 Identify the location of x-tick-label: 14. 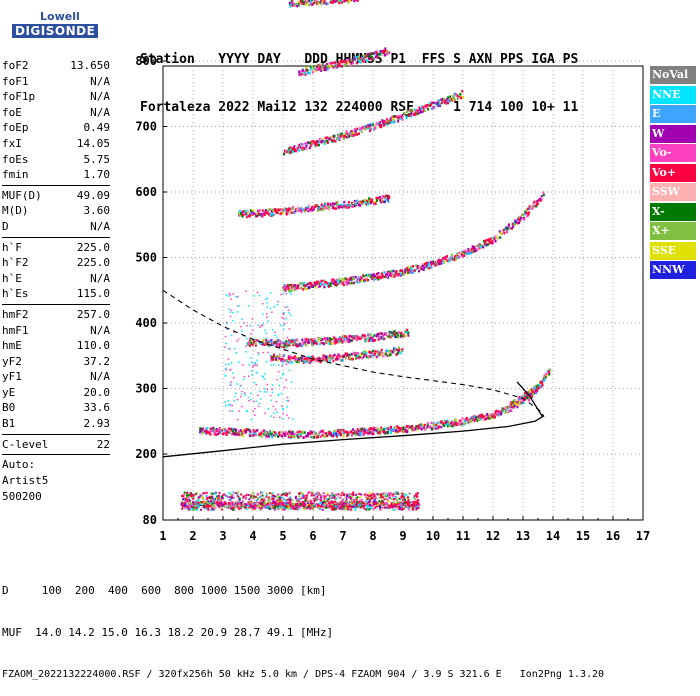
(553, 536).